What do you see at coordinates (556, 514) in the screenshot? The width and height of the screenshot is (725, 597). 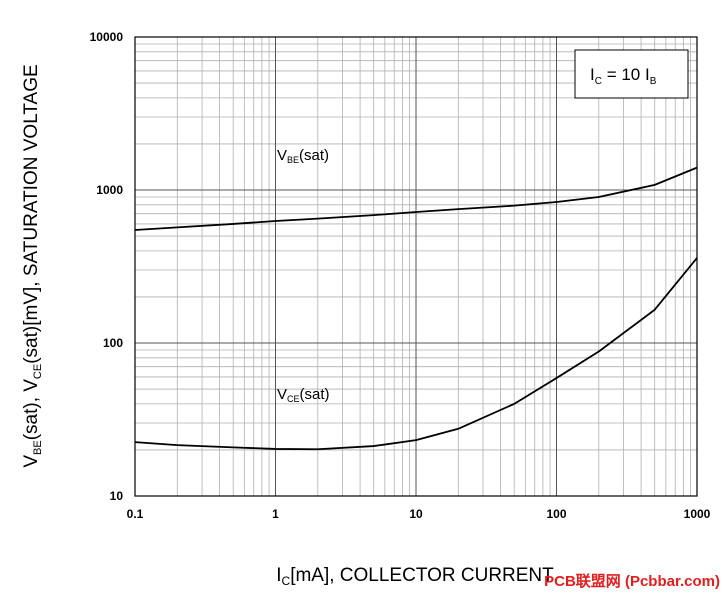 I see `x-tick-label: 100` at bounding box center [556, 514].